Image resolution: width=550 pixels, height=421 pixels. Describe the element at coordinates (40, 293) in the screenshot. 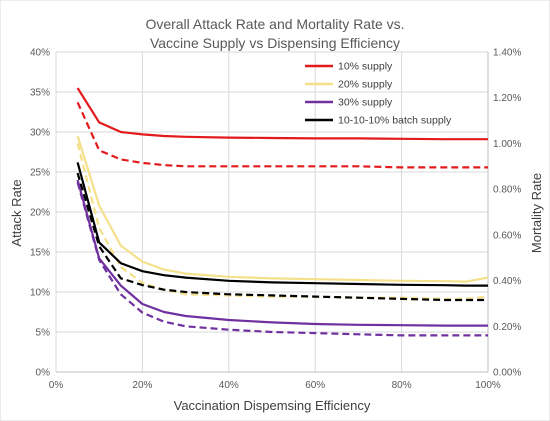

I see `y-tick-label: 10%` at that location.